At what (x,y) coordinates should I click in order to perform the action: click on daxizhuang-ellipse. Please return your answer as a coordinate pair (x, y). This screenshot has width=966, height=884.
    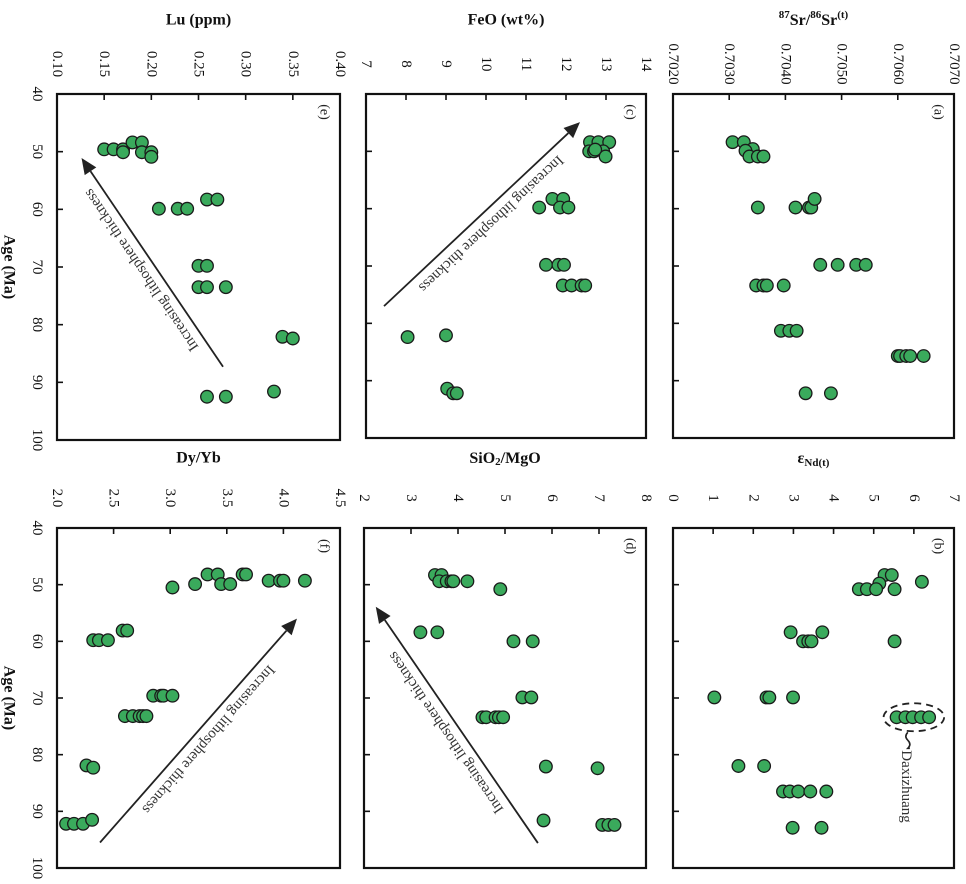
    Looking at the image, I should click on (914, 717).